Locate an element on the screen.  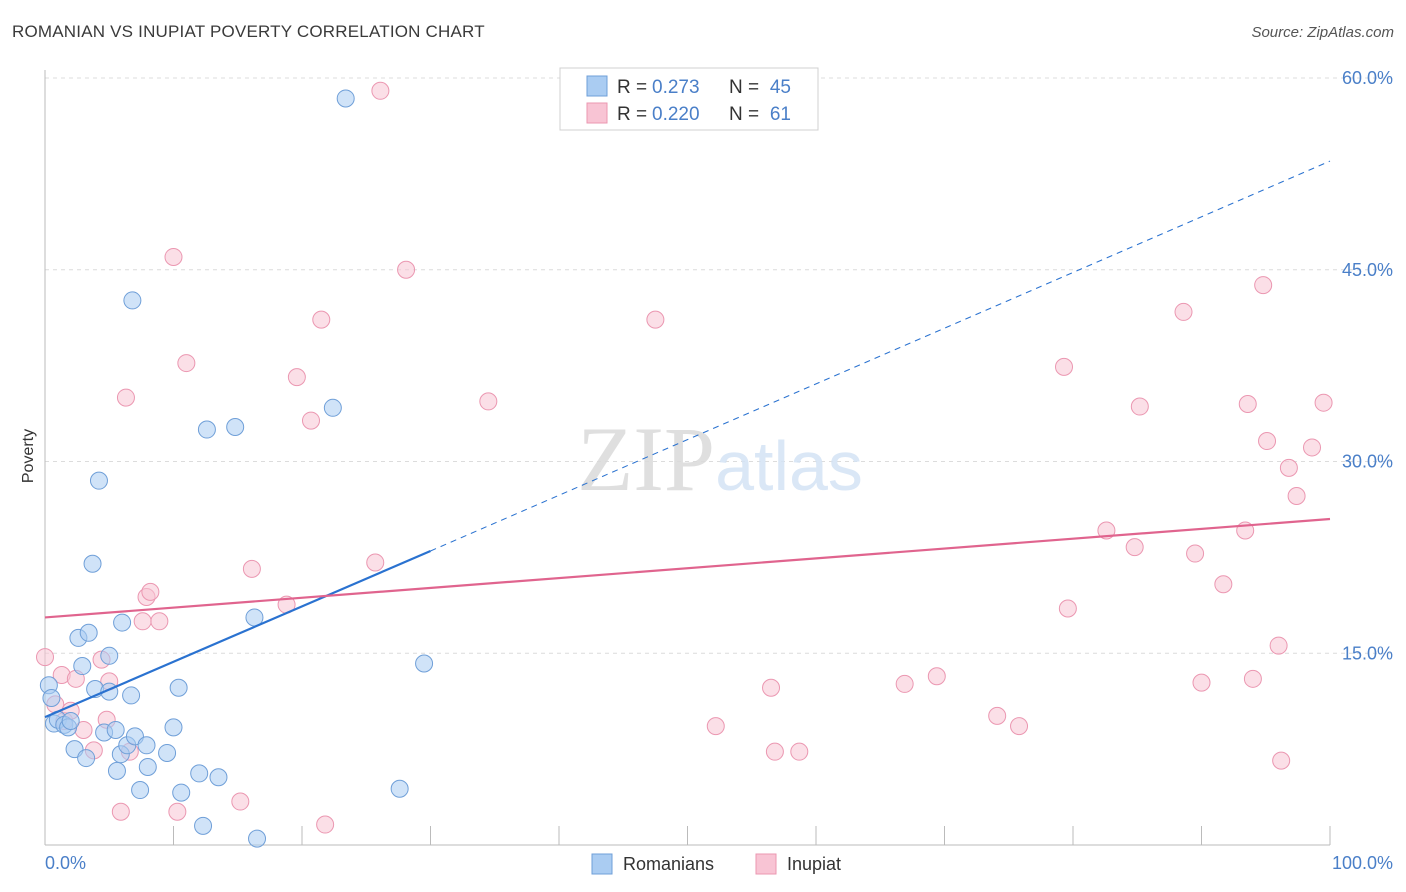
romanians-trend-line is located at coordinates (237, 634).